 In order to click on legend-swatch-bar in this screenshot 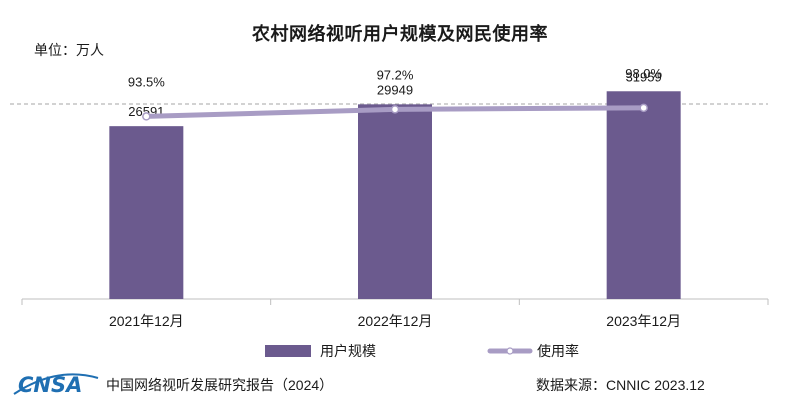, I will do `click(288, 351)`.